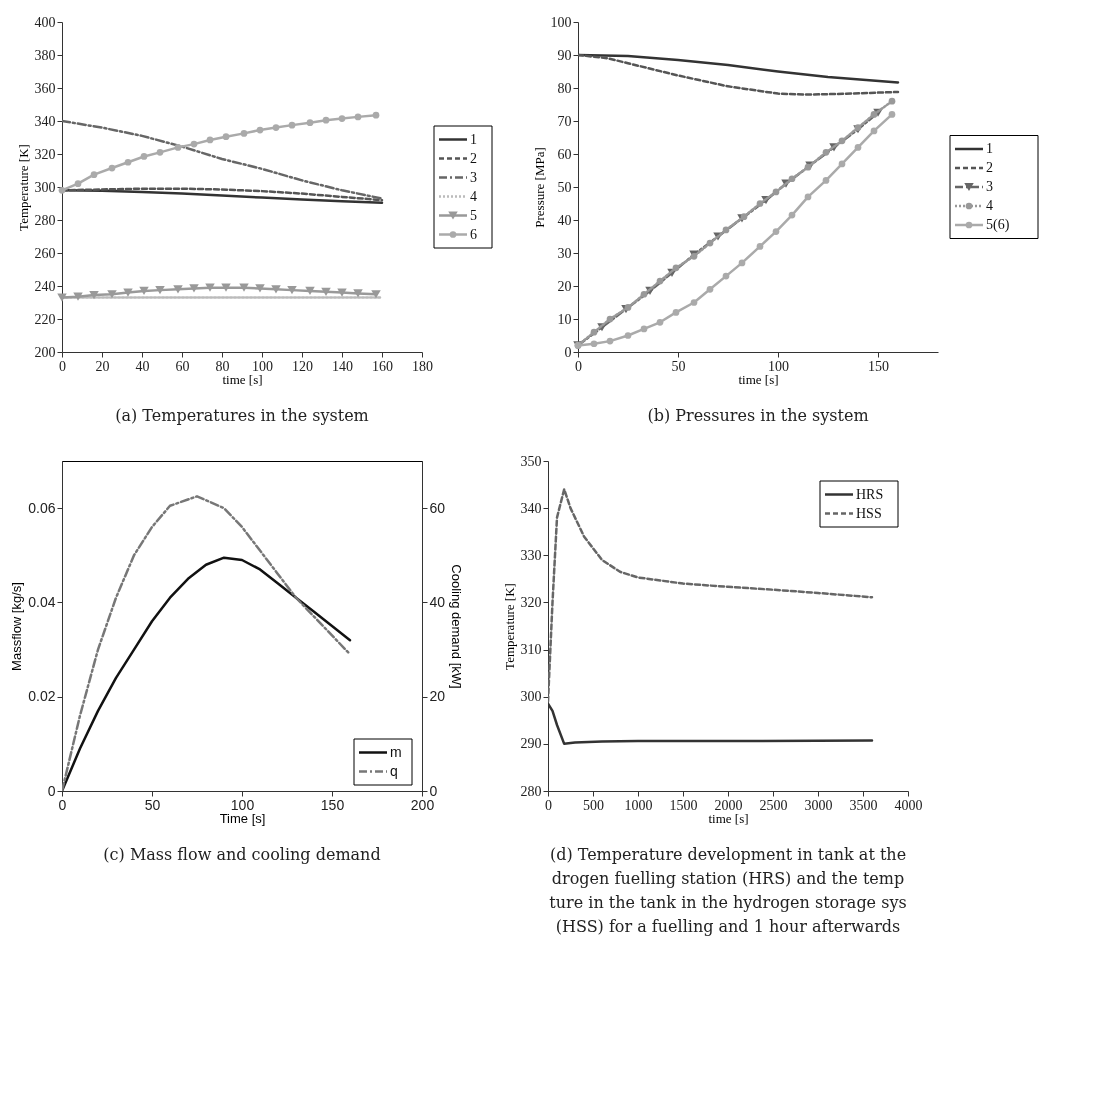 The image size is (1112, 1095). Describe the element at coordinates (818, 805) in the screenshot. I see `x-tick-label: 3000` at that location.